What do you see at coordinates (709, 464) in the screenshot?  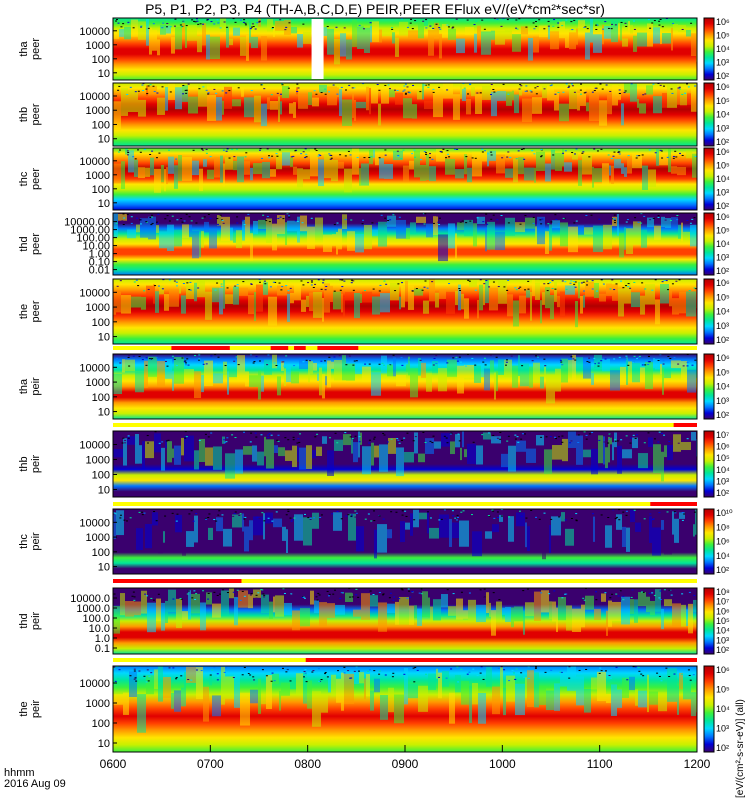 I see `colorbar-thb_peir` at bounding box center [709, 464].